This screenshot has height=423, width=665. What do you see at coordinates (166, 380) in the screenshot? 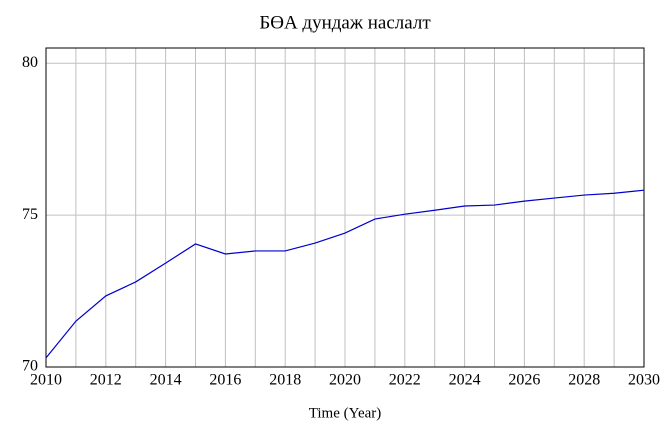
I see `x-tick-label: 2014` at bounding box center [166, 380].